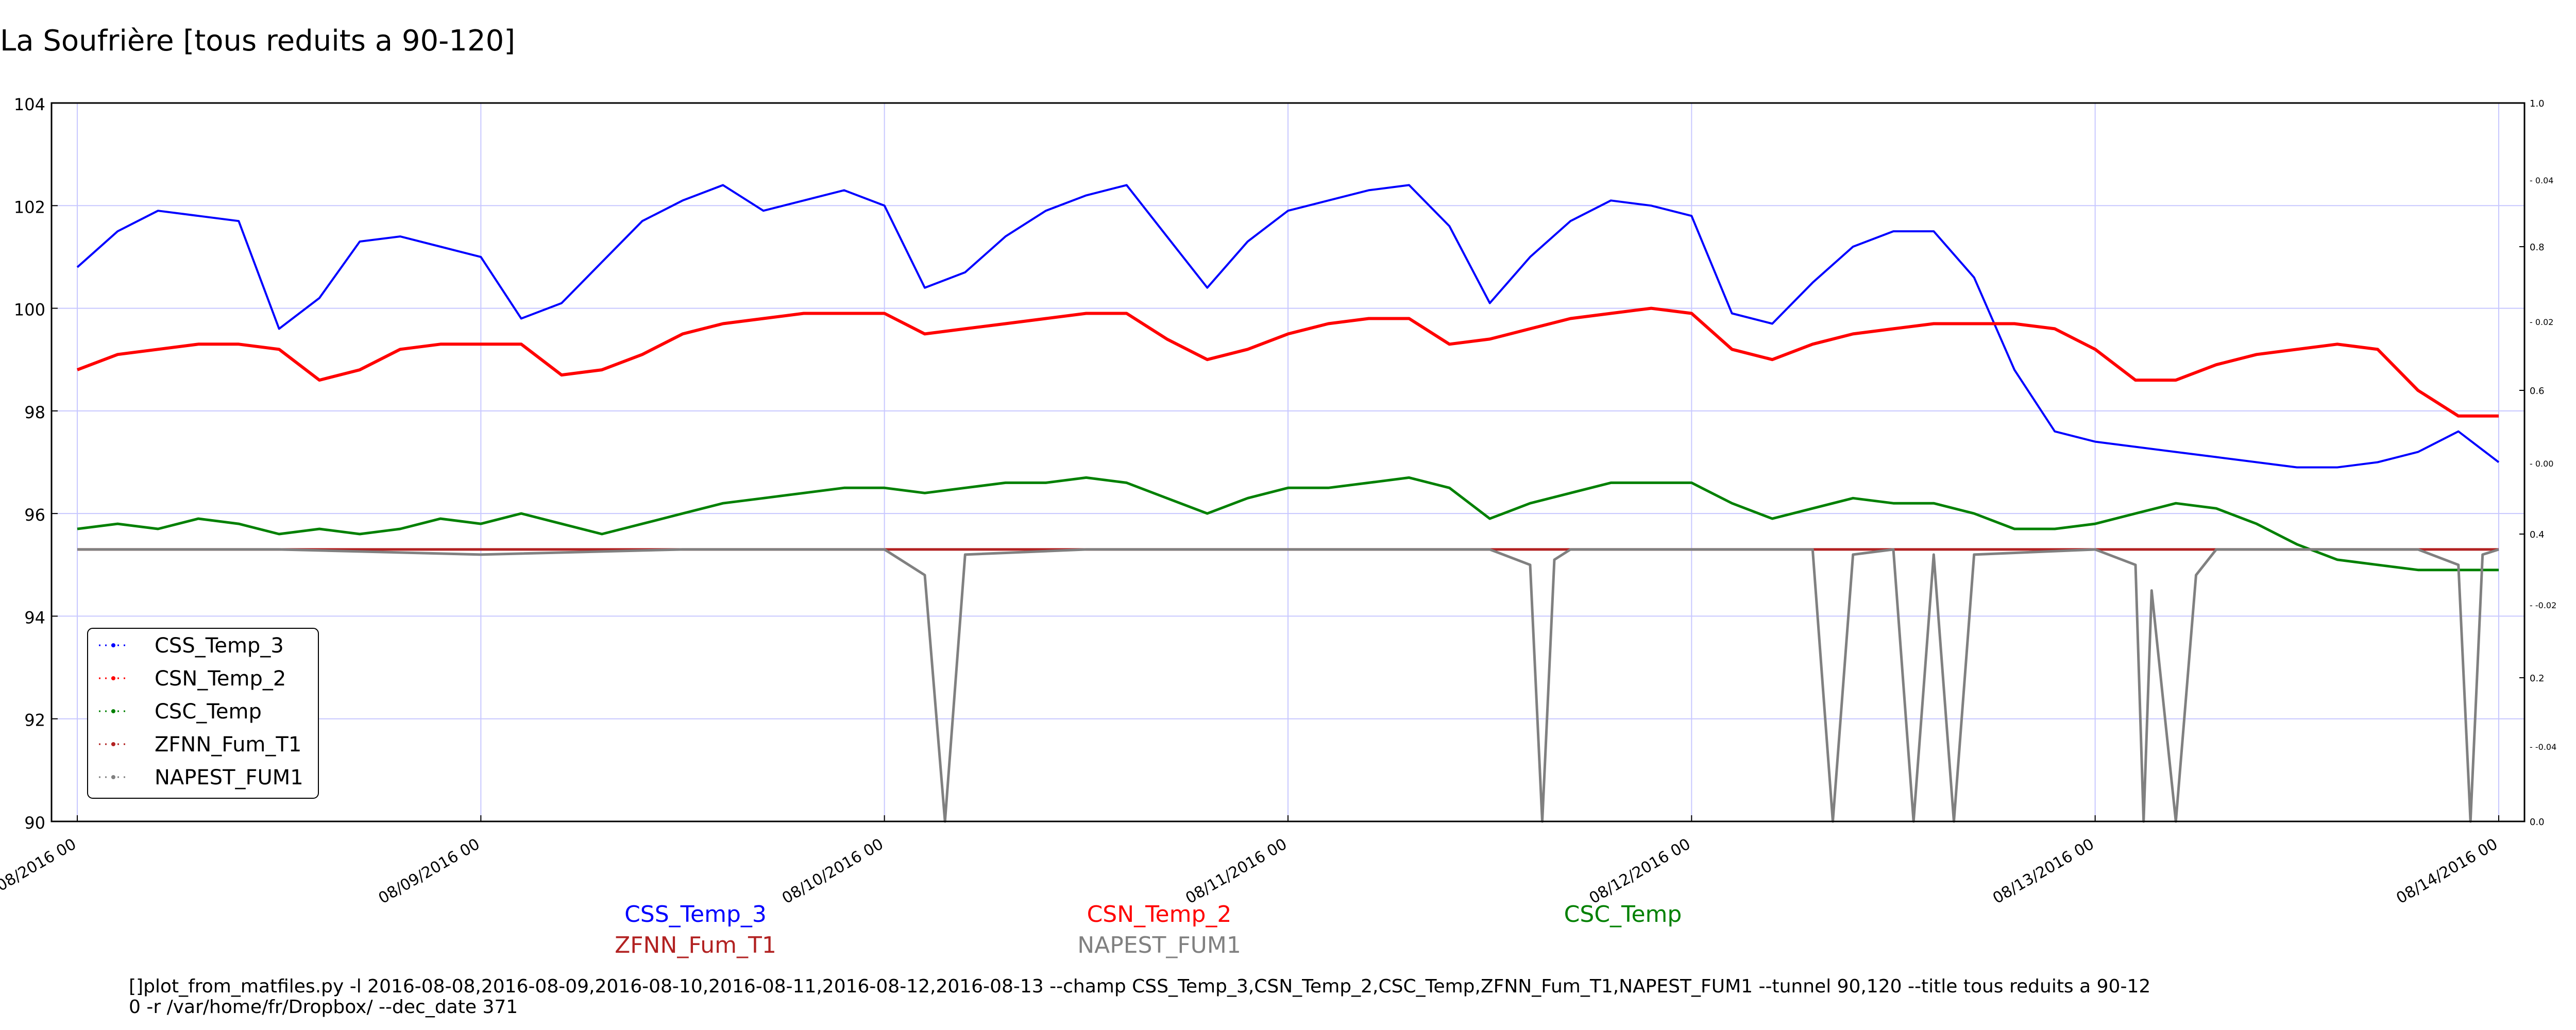 The width and height of the screenshot is (2576, 1030). Describe the element at coordinates (35, 617) in the screenshot. I see `y-tick-label: 94` at that location.